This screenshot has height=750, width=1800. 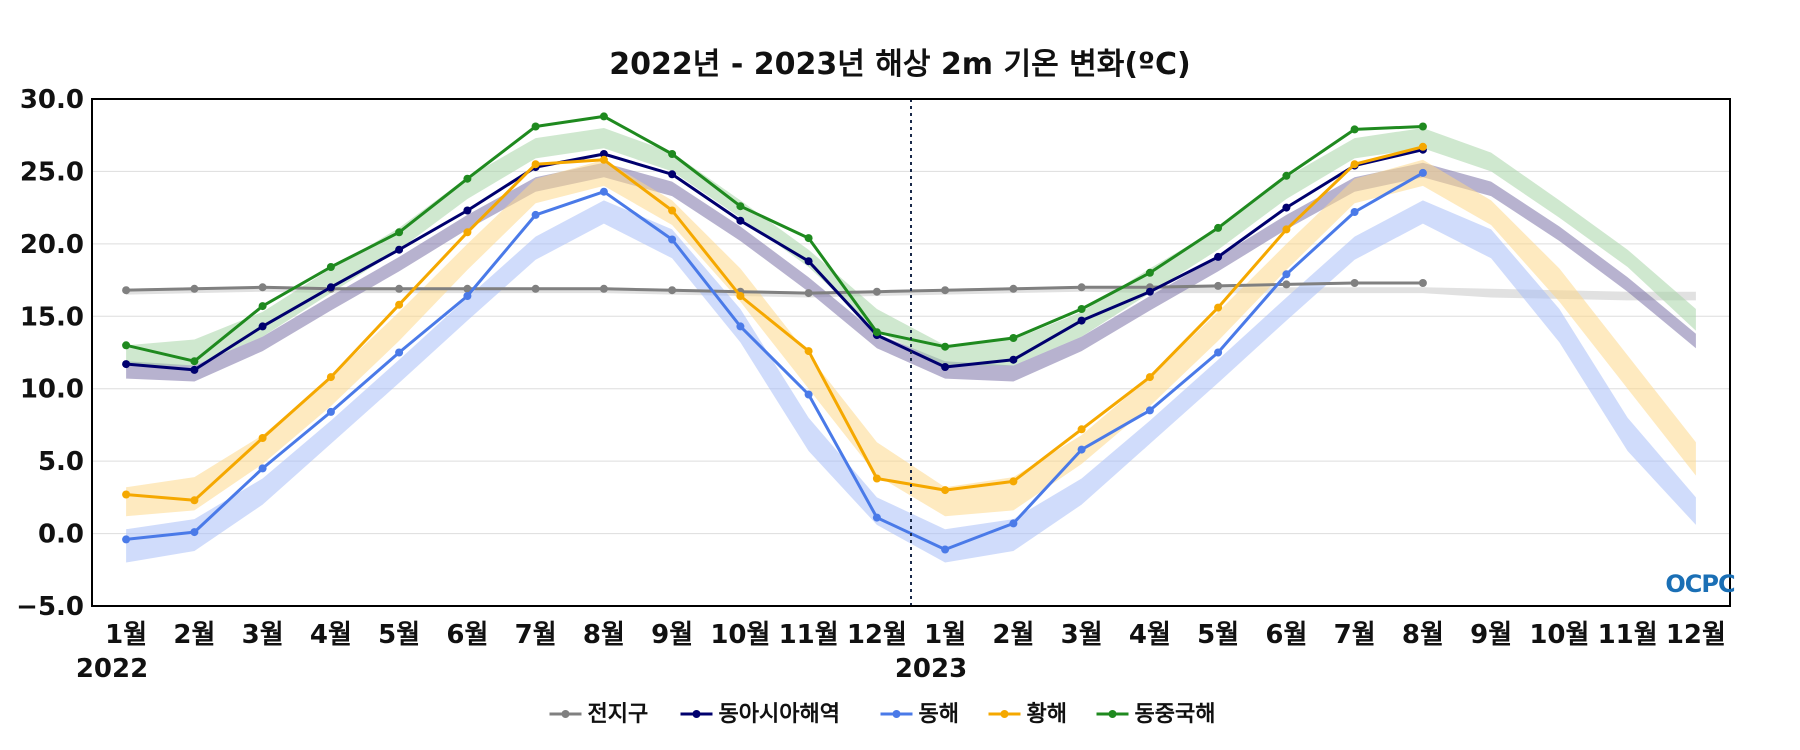 I want to click on y-tick-label: 15.0, so click(x=52, y=317).